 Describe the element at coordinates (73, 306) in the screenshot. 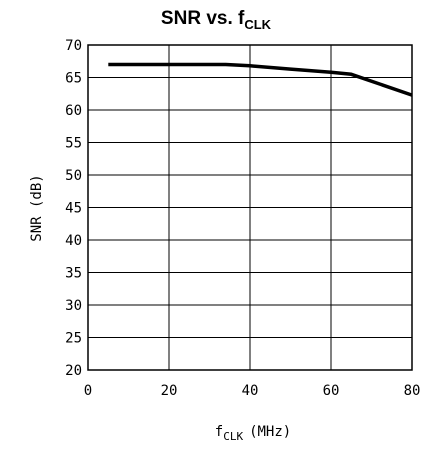

I see `y-tick-label-30: 30` at that location.